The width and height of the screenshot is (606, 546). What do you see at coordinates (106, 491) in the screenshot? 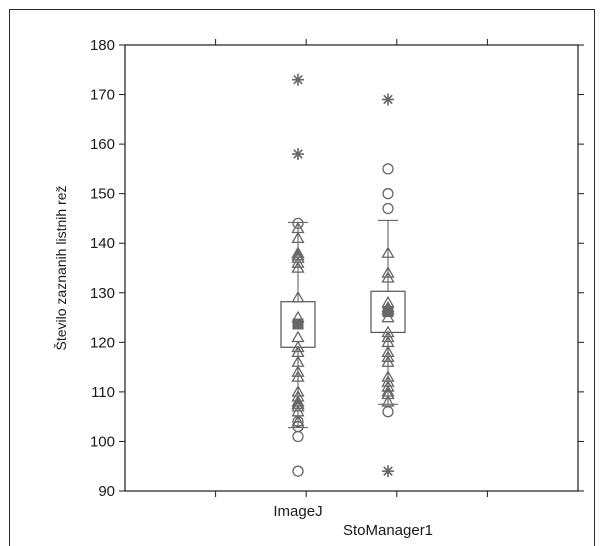
I see `y-tick-label: 90` at bounding box center [106, 491].